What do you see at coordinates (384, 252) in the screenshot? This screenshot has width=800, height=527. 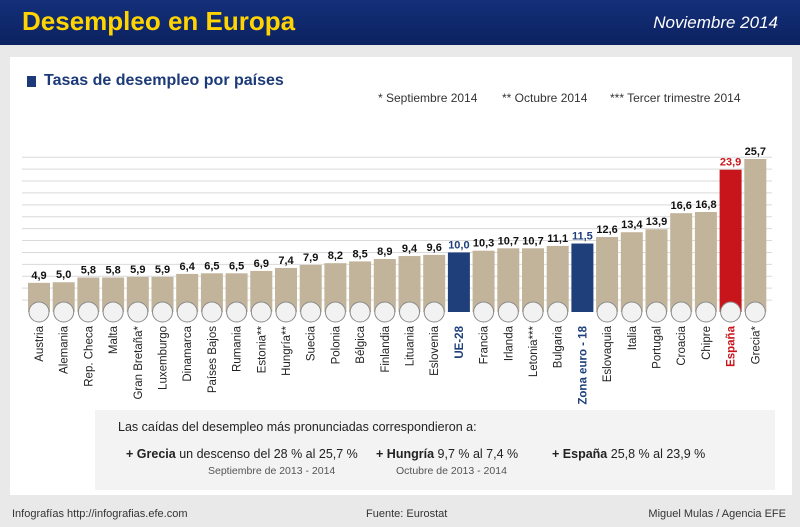 I see `data-label: 8,9` at bounding box center [384, 252].